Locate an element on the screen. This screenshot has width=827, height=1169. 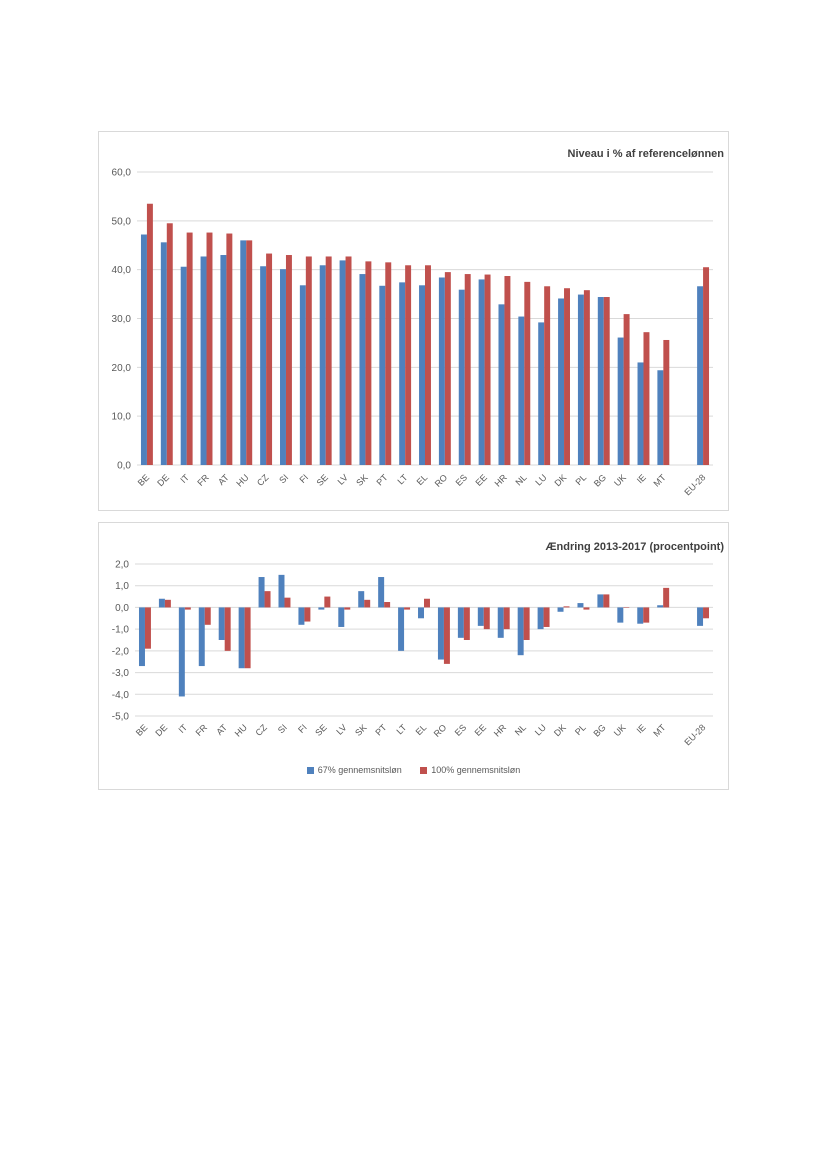
change-bar-s2-se is located at coordinates (327, 602).